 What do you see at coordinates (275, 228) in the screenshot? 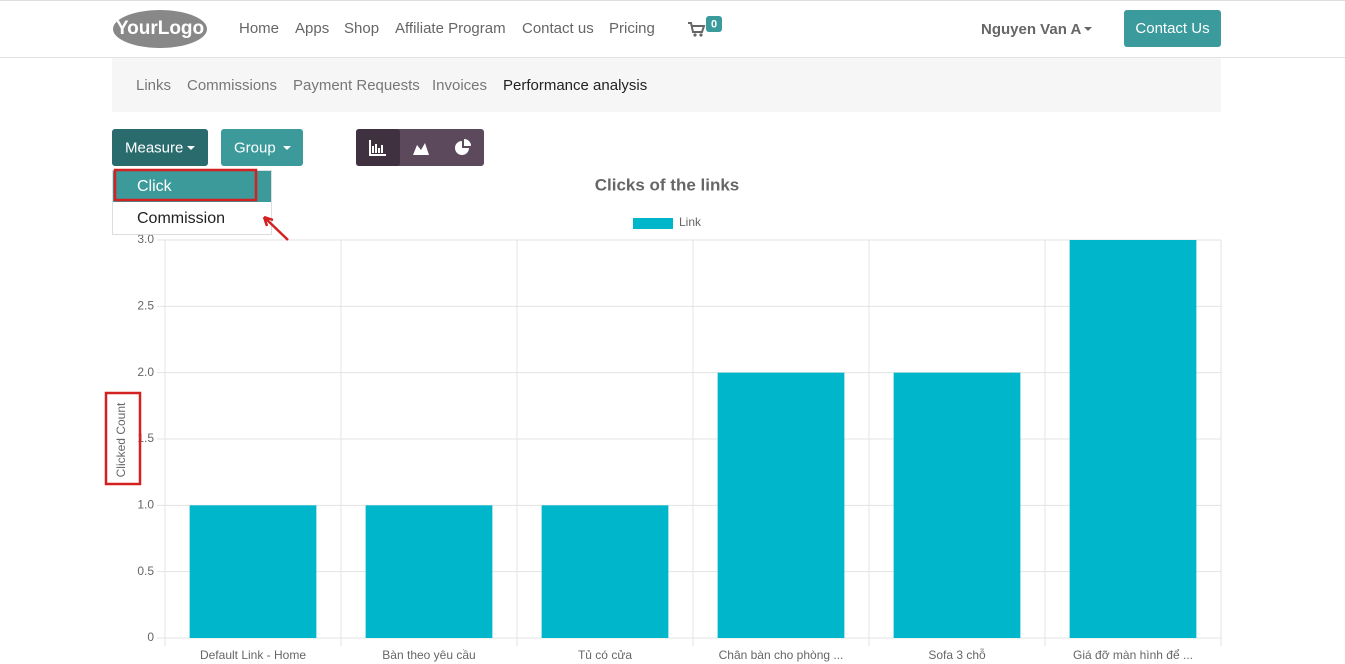
I see `arrow` at bounding box center [275, 228].